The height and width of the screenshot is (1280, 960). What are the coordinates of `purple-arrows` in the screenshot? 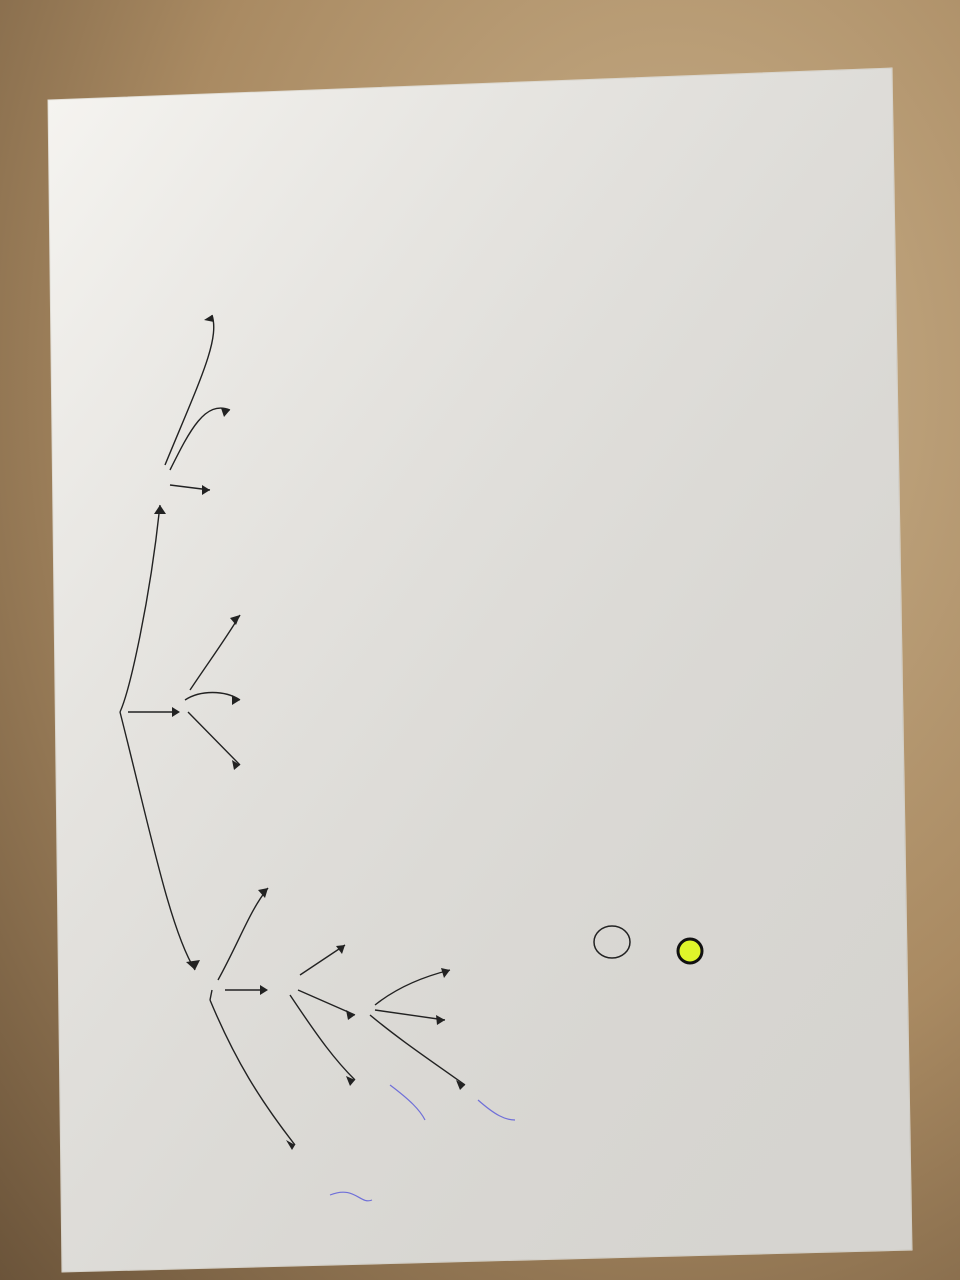 It's located at (422, 1143).